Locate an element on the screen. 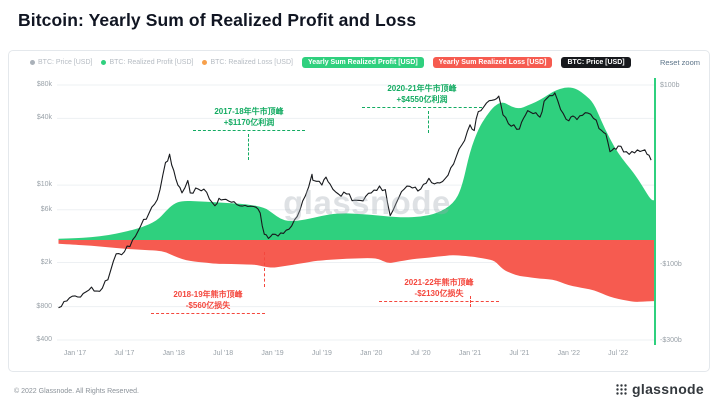 The image size is (718, 414). legend-label: BTC: Realized Profit [USD] is located at coordinates (151, 62).